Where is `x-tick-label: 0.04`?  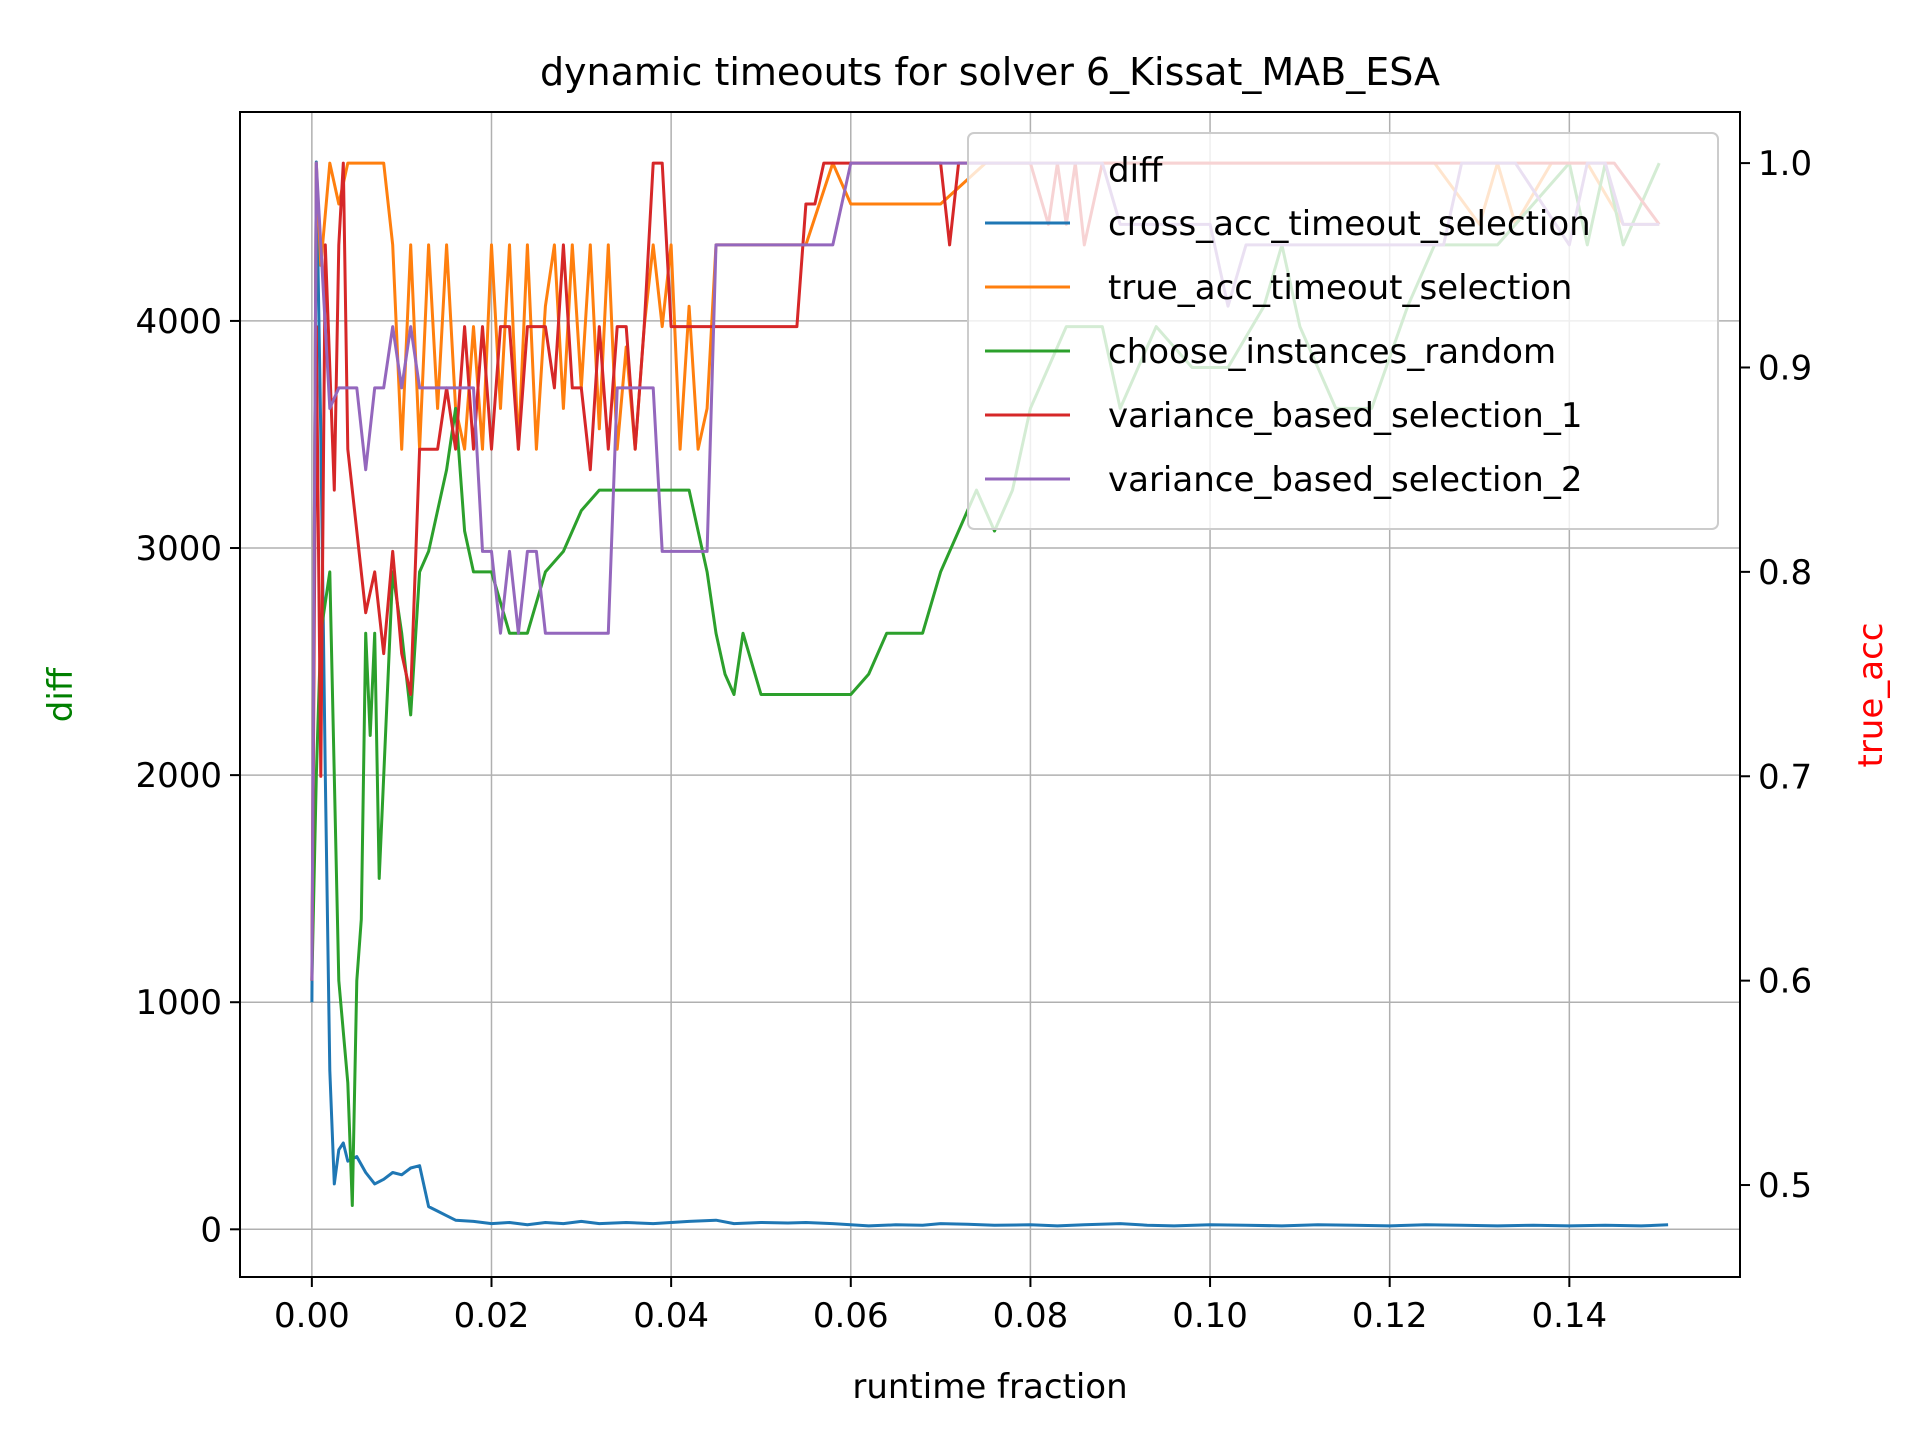
x-tick-label: 0.04 is located at coordinates (671, 1316).